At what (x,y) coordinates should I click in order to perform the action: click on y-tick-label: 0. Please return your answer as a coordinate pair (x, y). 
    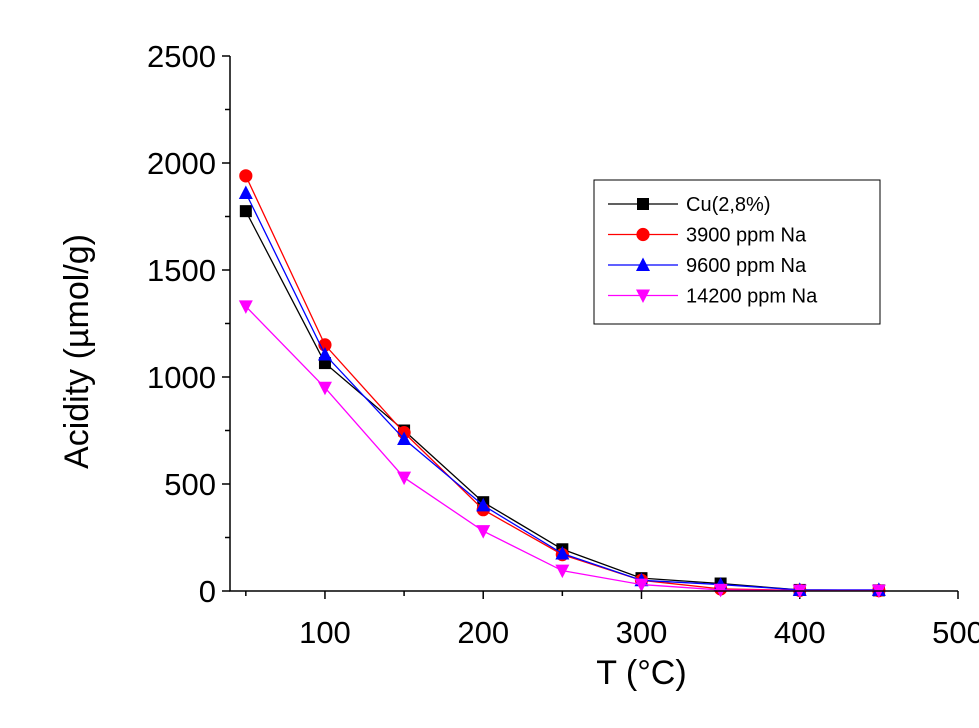
    Looking at the image, I should click on (207, 591).